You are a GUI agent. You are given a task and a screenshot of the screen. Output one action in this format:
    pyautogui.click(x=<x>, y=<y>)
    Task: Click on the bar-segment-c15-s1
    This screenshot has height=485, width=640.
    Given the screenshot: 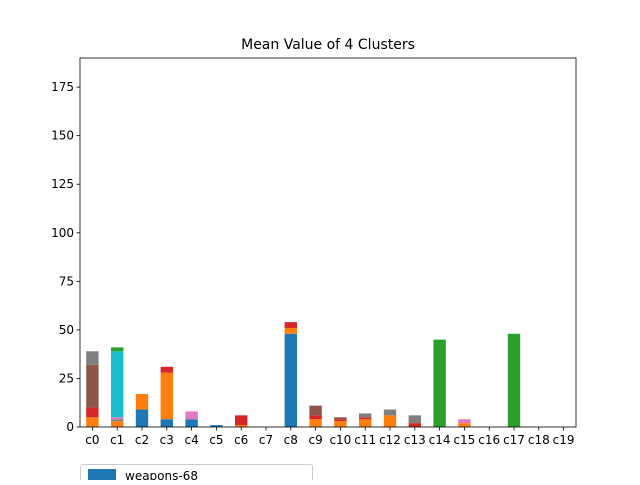 What is the action you would take?
    pyautogui.click(x=464, y=425)
    